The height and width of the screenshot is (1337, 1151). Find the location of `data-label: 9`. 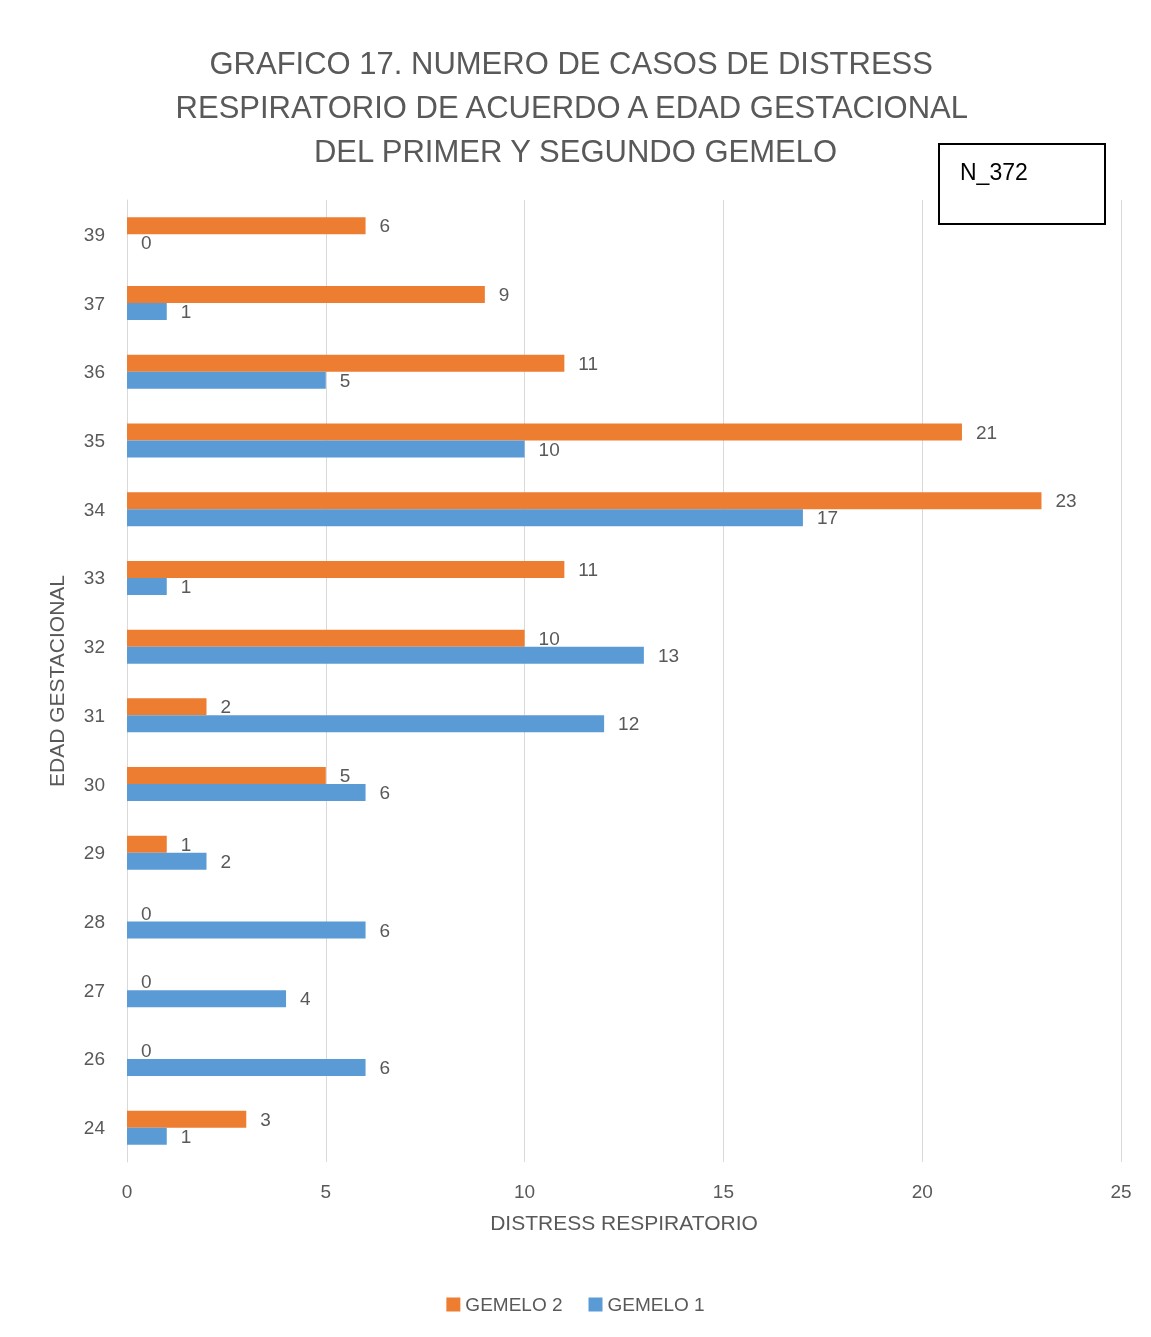

data-label: 9 is located at coordinates (504, 295).